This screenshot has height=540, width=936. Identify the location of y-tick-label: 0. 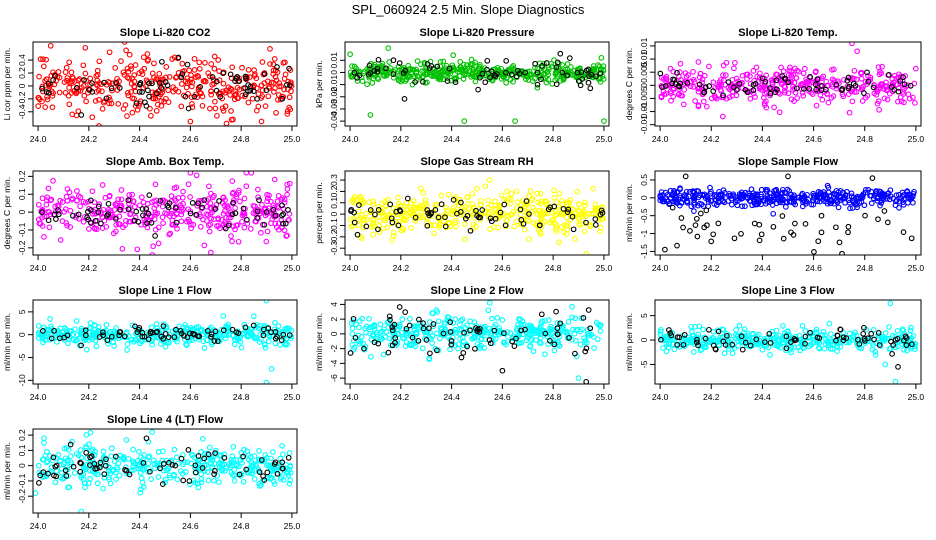
(22, 85).